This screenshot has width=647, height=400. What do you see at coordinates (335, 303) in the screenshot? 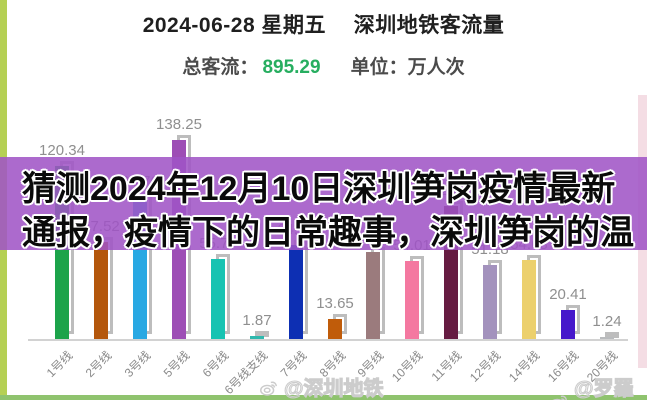
I see `value-label-8号线: 13.65` at bounding box center [335, 303].